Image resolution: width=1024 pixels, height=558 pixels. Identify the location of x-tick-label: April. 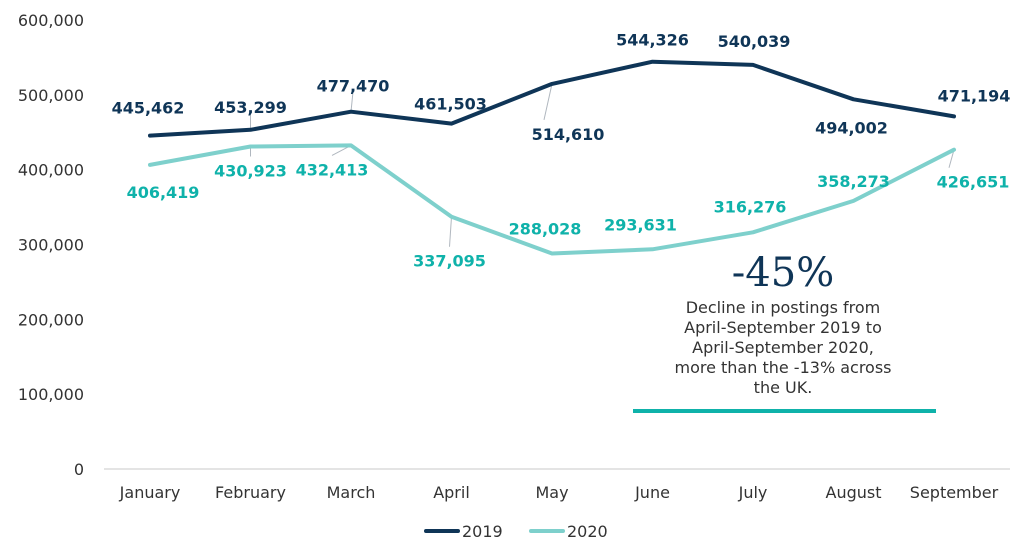
(451, 492).